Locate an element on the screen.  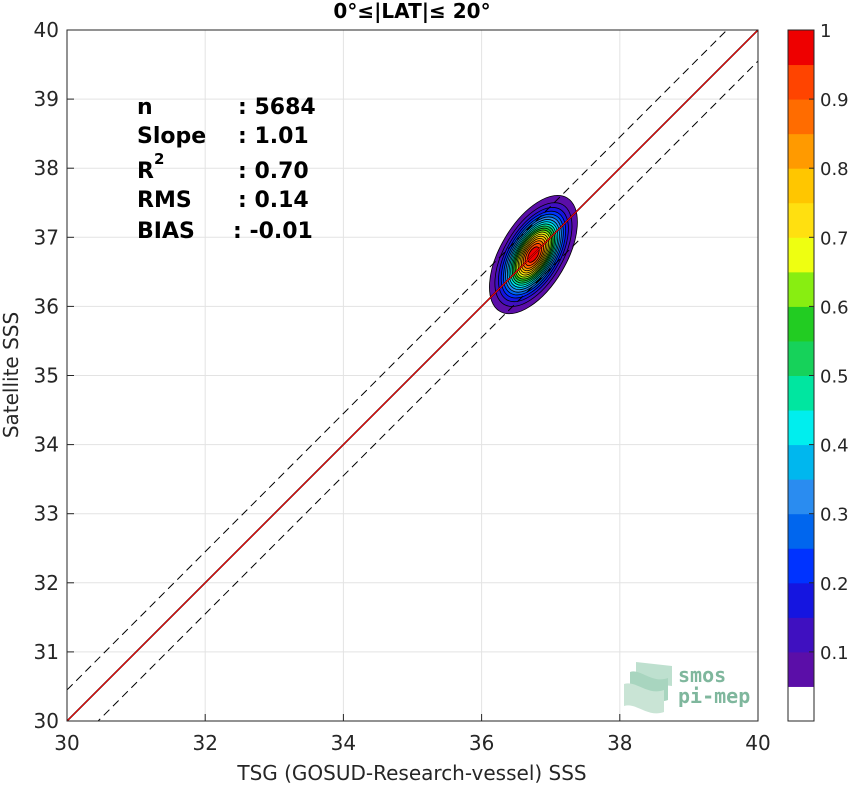
chart-title: 0°≤|LAT|≤ 20° is located at coordinates (411, 11).